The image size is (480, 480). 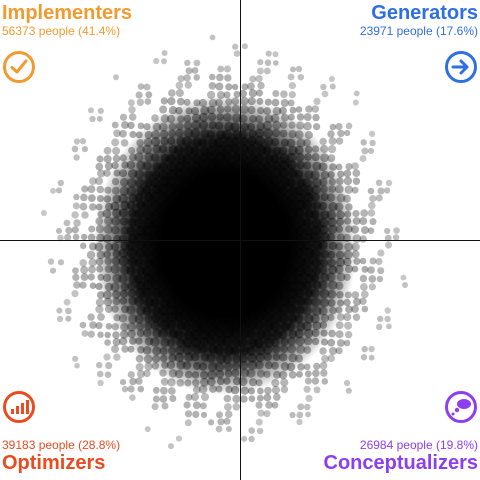 I want to click on conceptualizers-title: Conceptualizers, so click(x=400, y=463).